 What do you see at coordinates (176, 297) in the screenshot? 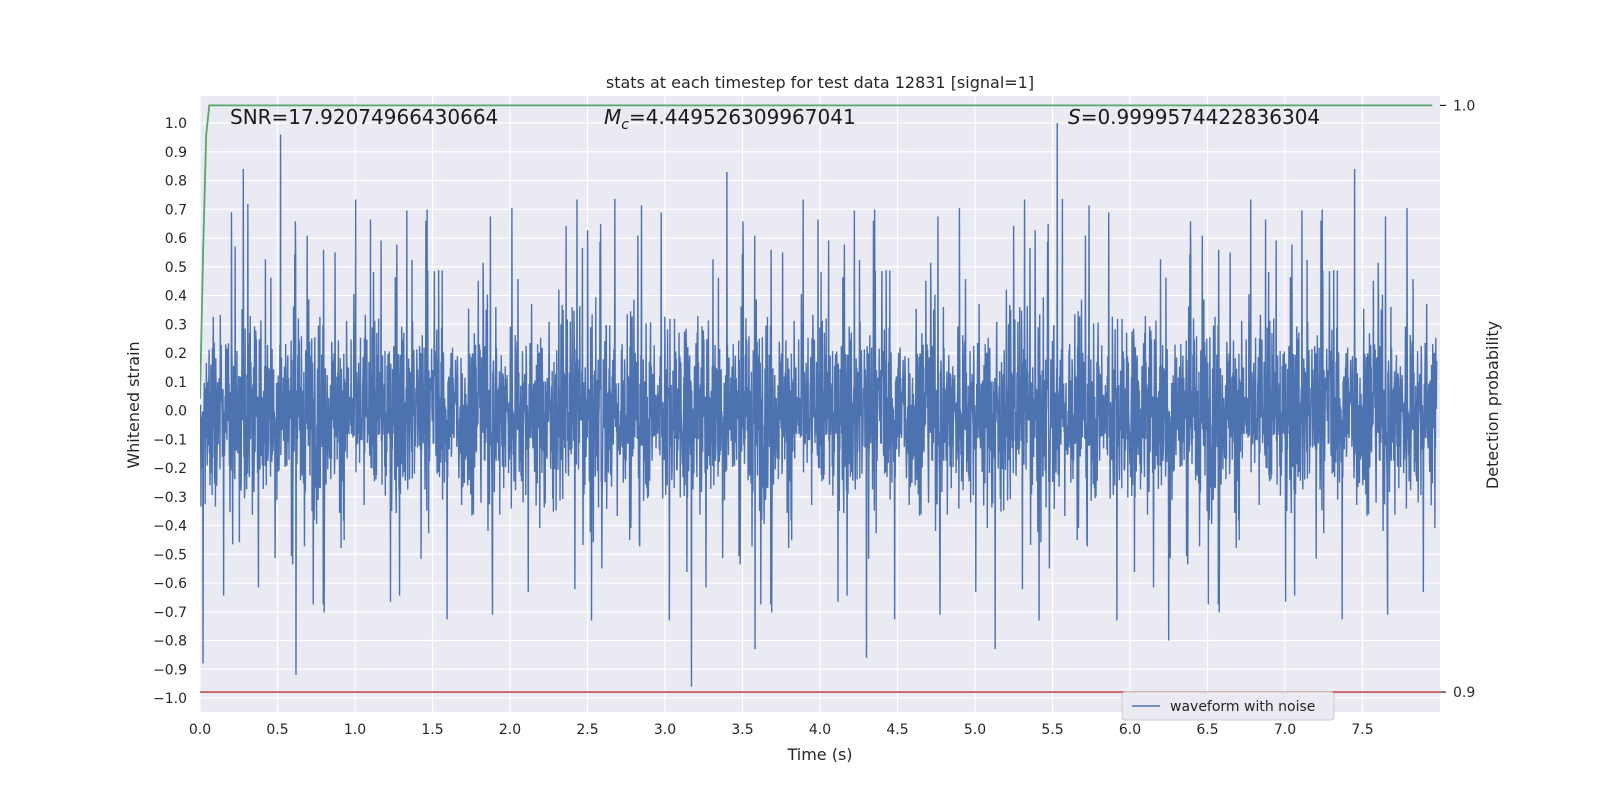
I see `y-tick-label: 0.4` at bounding box center [176, 297].